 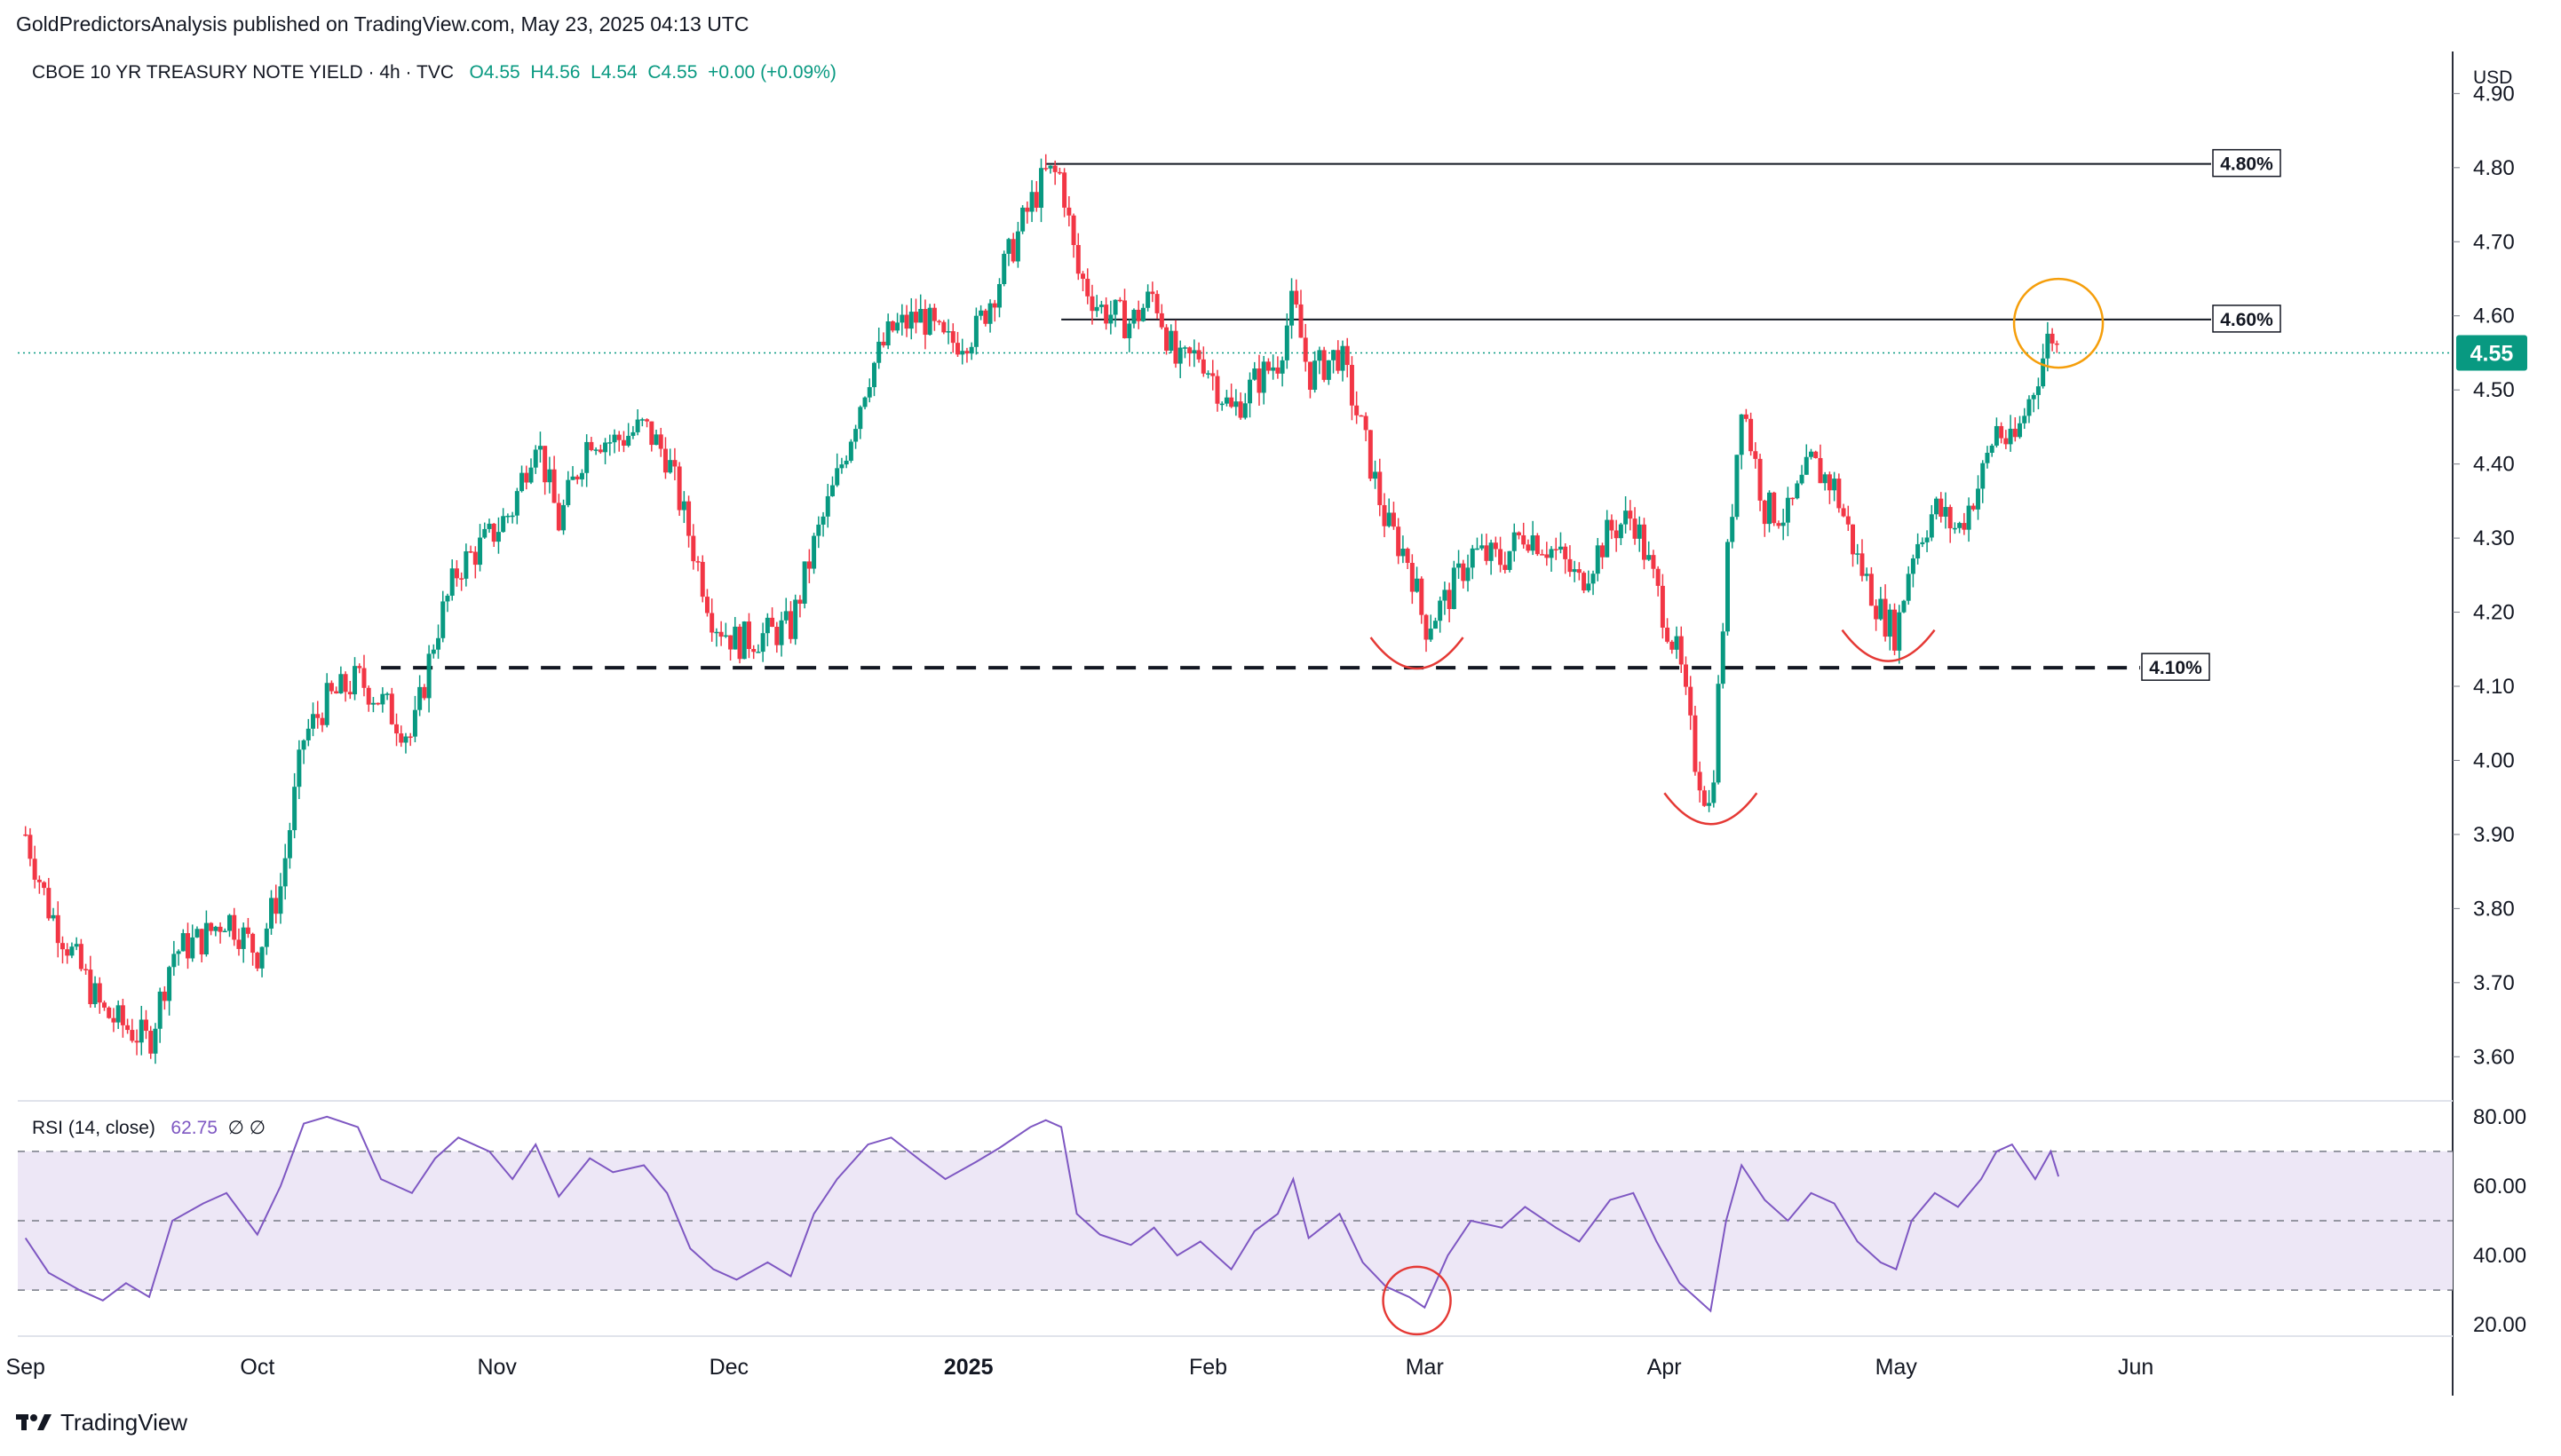 What do you see at coordinates (2494, 909) in the screenshot?
I see `price-tick-label: 3.80` at bounding box center [2494, 909].